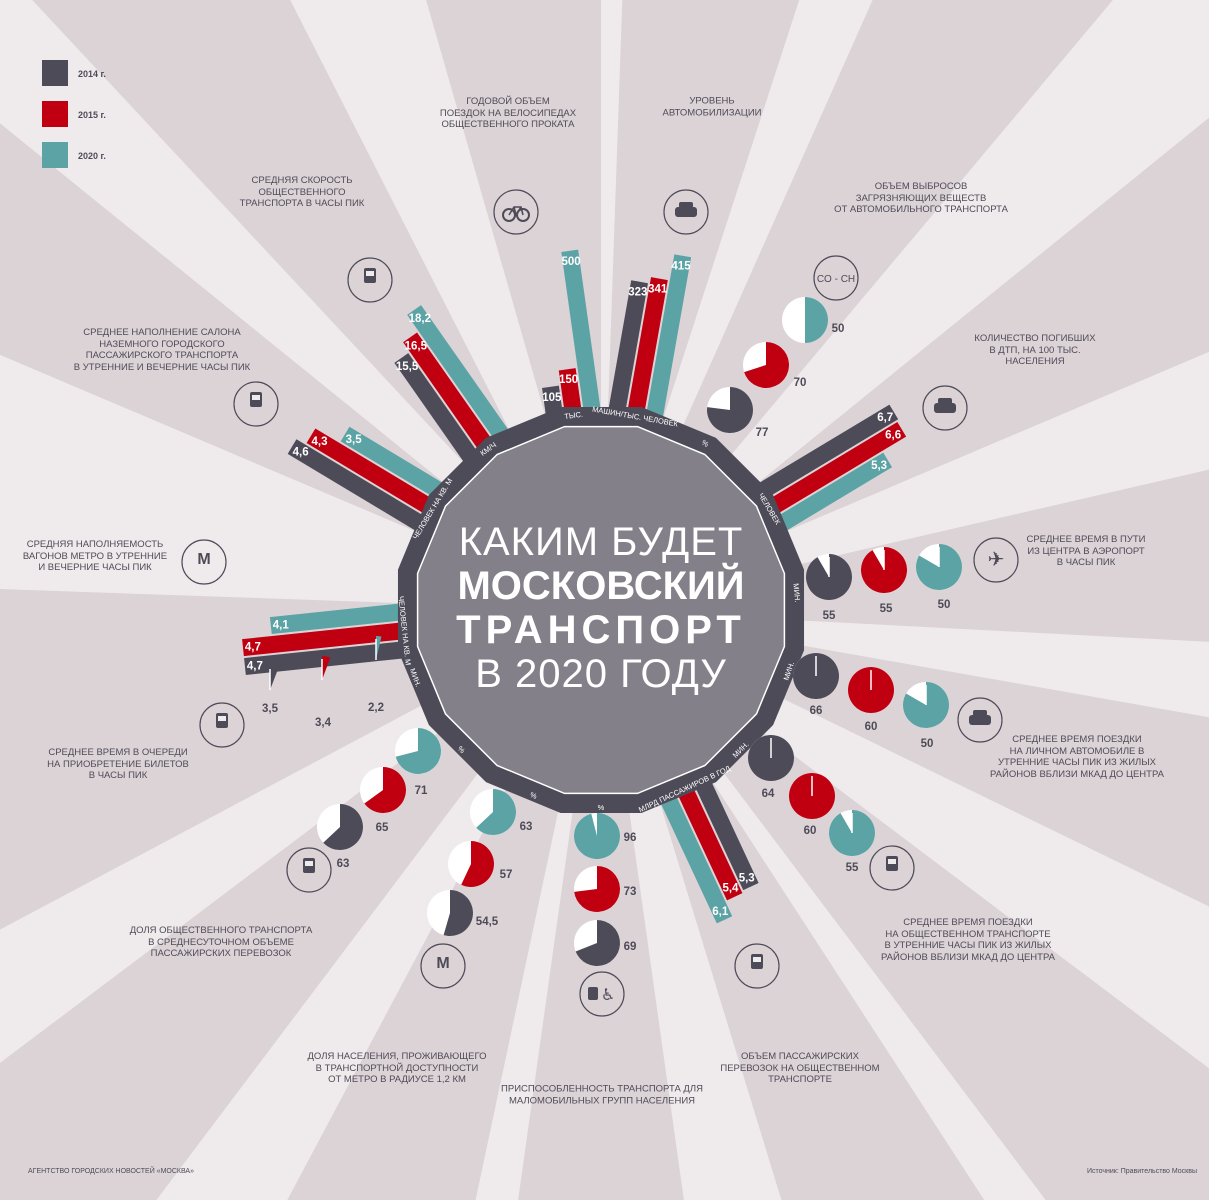  Describe the element at coordinates (926, 705) in the screenshot. I see `pie-cartrip-2020` at that location.